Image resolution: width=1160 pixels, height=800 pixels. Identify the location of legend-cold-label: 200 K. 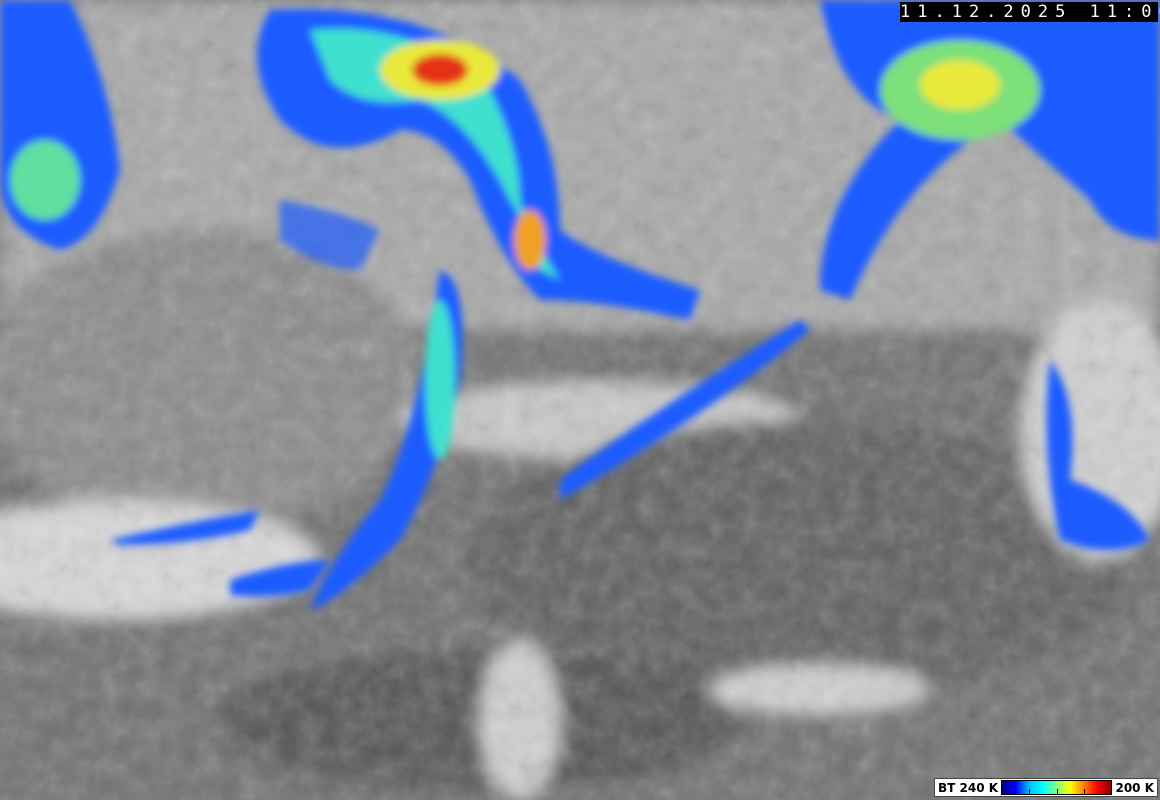
(1134, 787).